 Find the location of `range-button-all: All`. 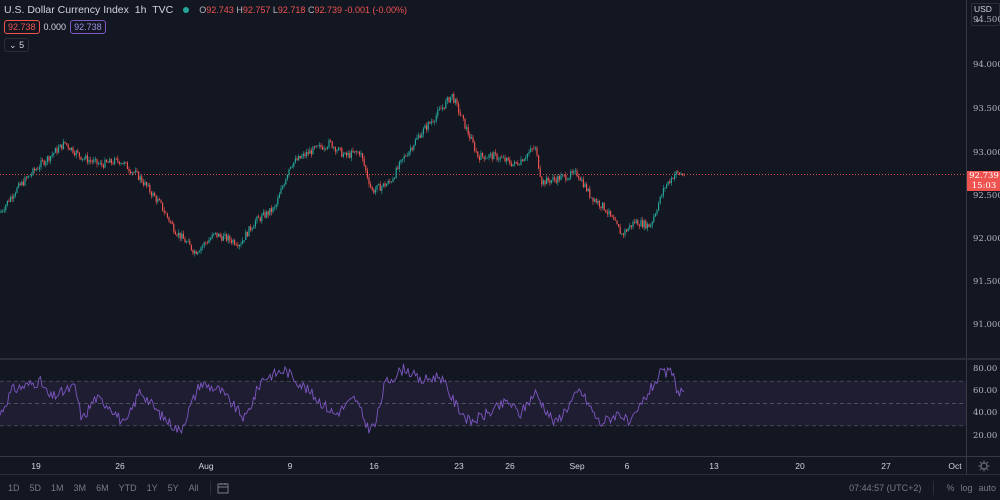

range-button-all: All is located at coordinates (193, 487).